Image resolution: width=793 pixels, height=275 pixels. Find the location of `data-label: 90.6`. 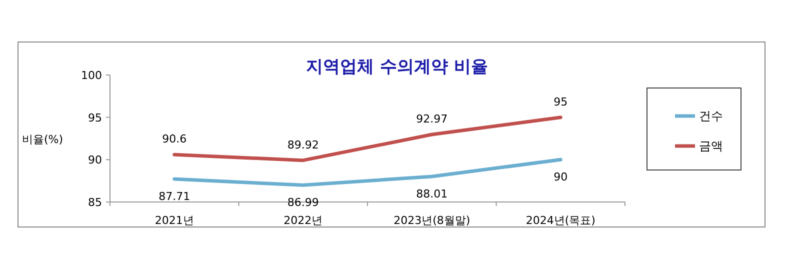

data-label: 90.6 is located at coordinates (174, 139).